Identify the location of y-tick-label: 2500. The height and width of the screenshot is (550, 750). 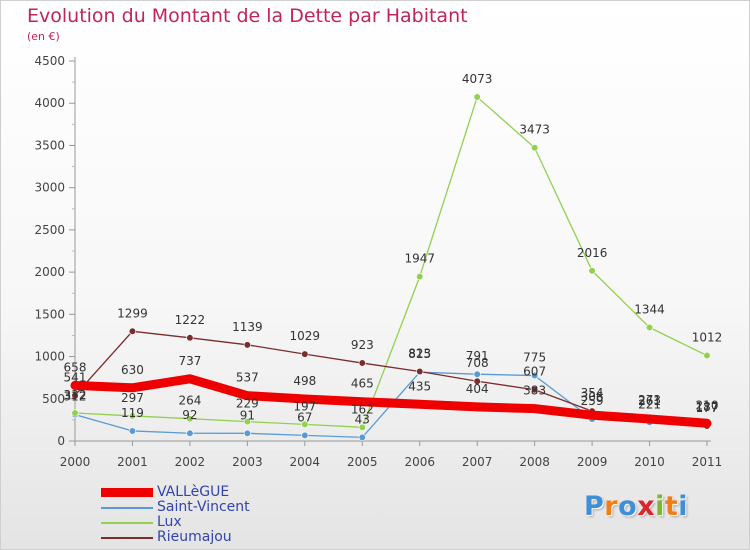
(49, 230).